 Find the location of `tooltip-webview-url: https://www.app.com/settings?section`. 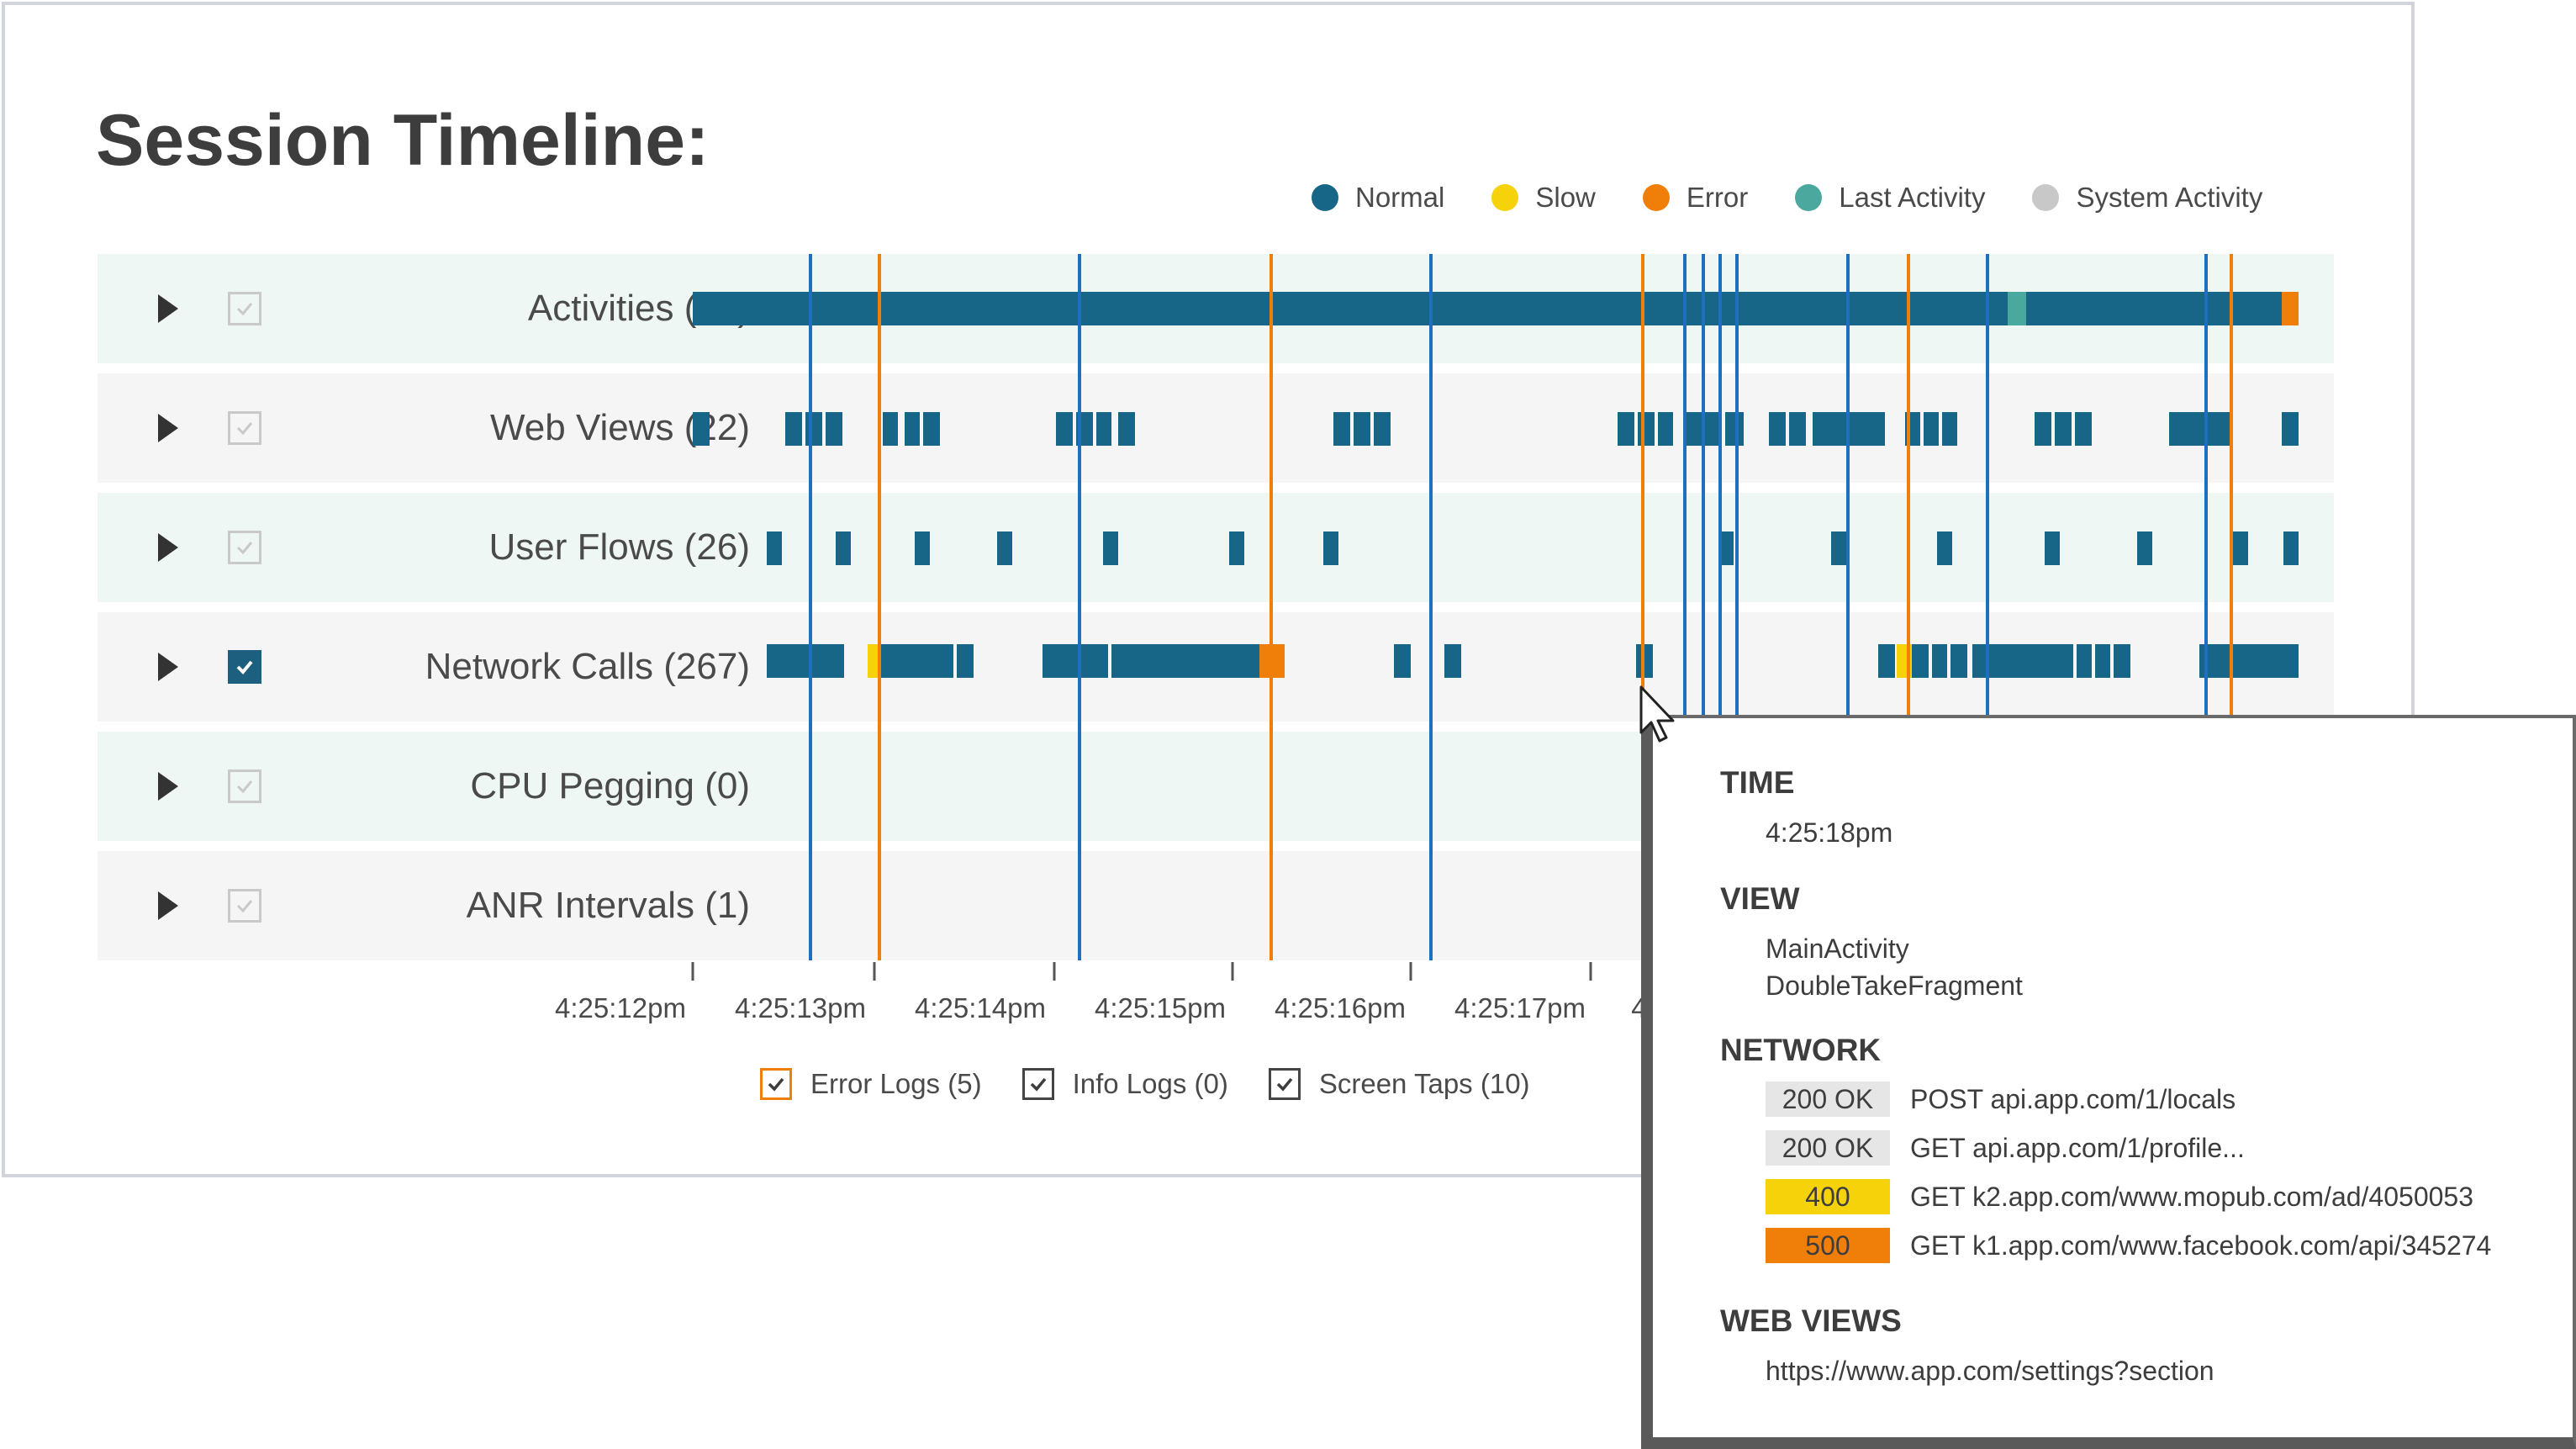

tooltip-webview-url: https://www.app.com/settings?section is located at coordinates (1990, 1371).